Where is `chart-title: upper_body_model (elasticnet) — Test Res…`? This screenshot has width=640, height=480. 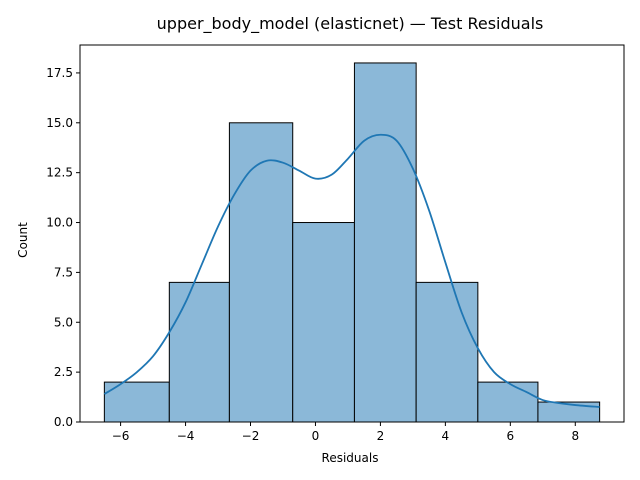 chart-title: upper_body_model (elasticnet) — Test Res… is located at coordinates (350, 24).